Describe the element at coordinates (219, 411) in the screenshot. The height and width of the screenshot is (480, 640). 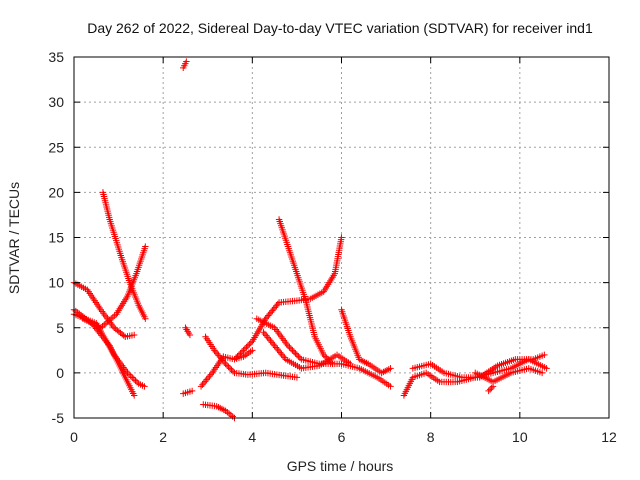
I see `series-track-j` at that location.